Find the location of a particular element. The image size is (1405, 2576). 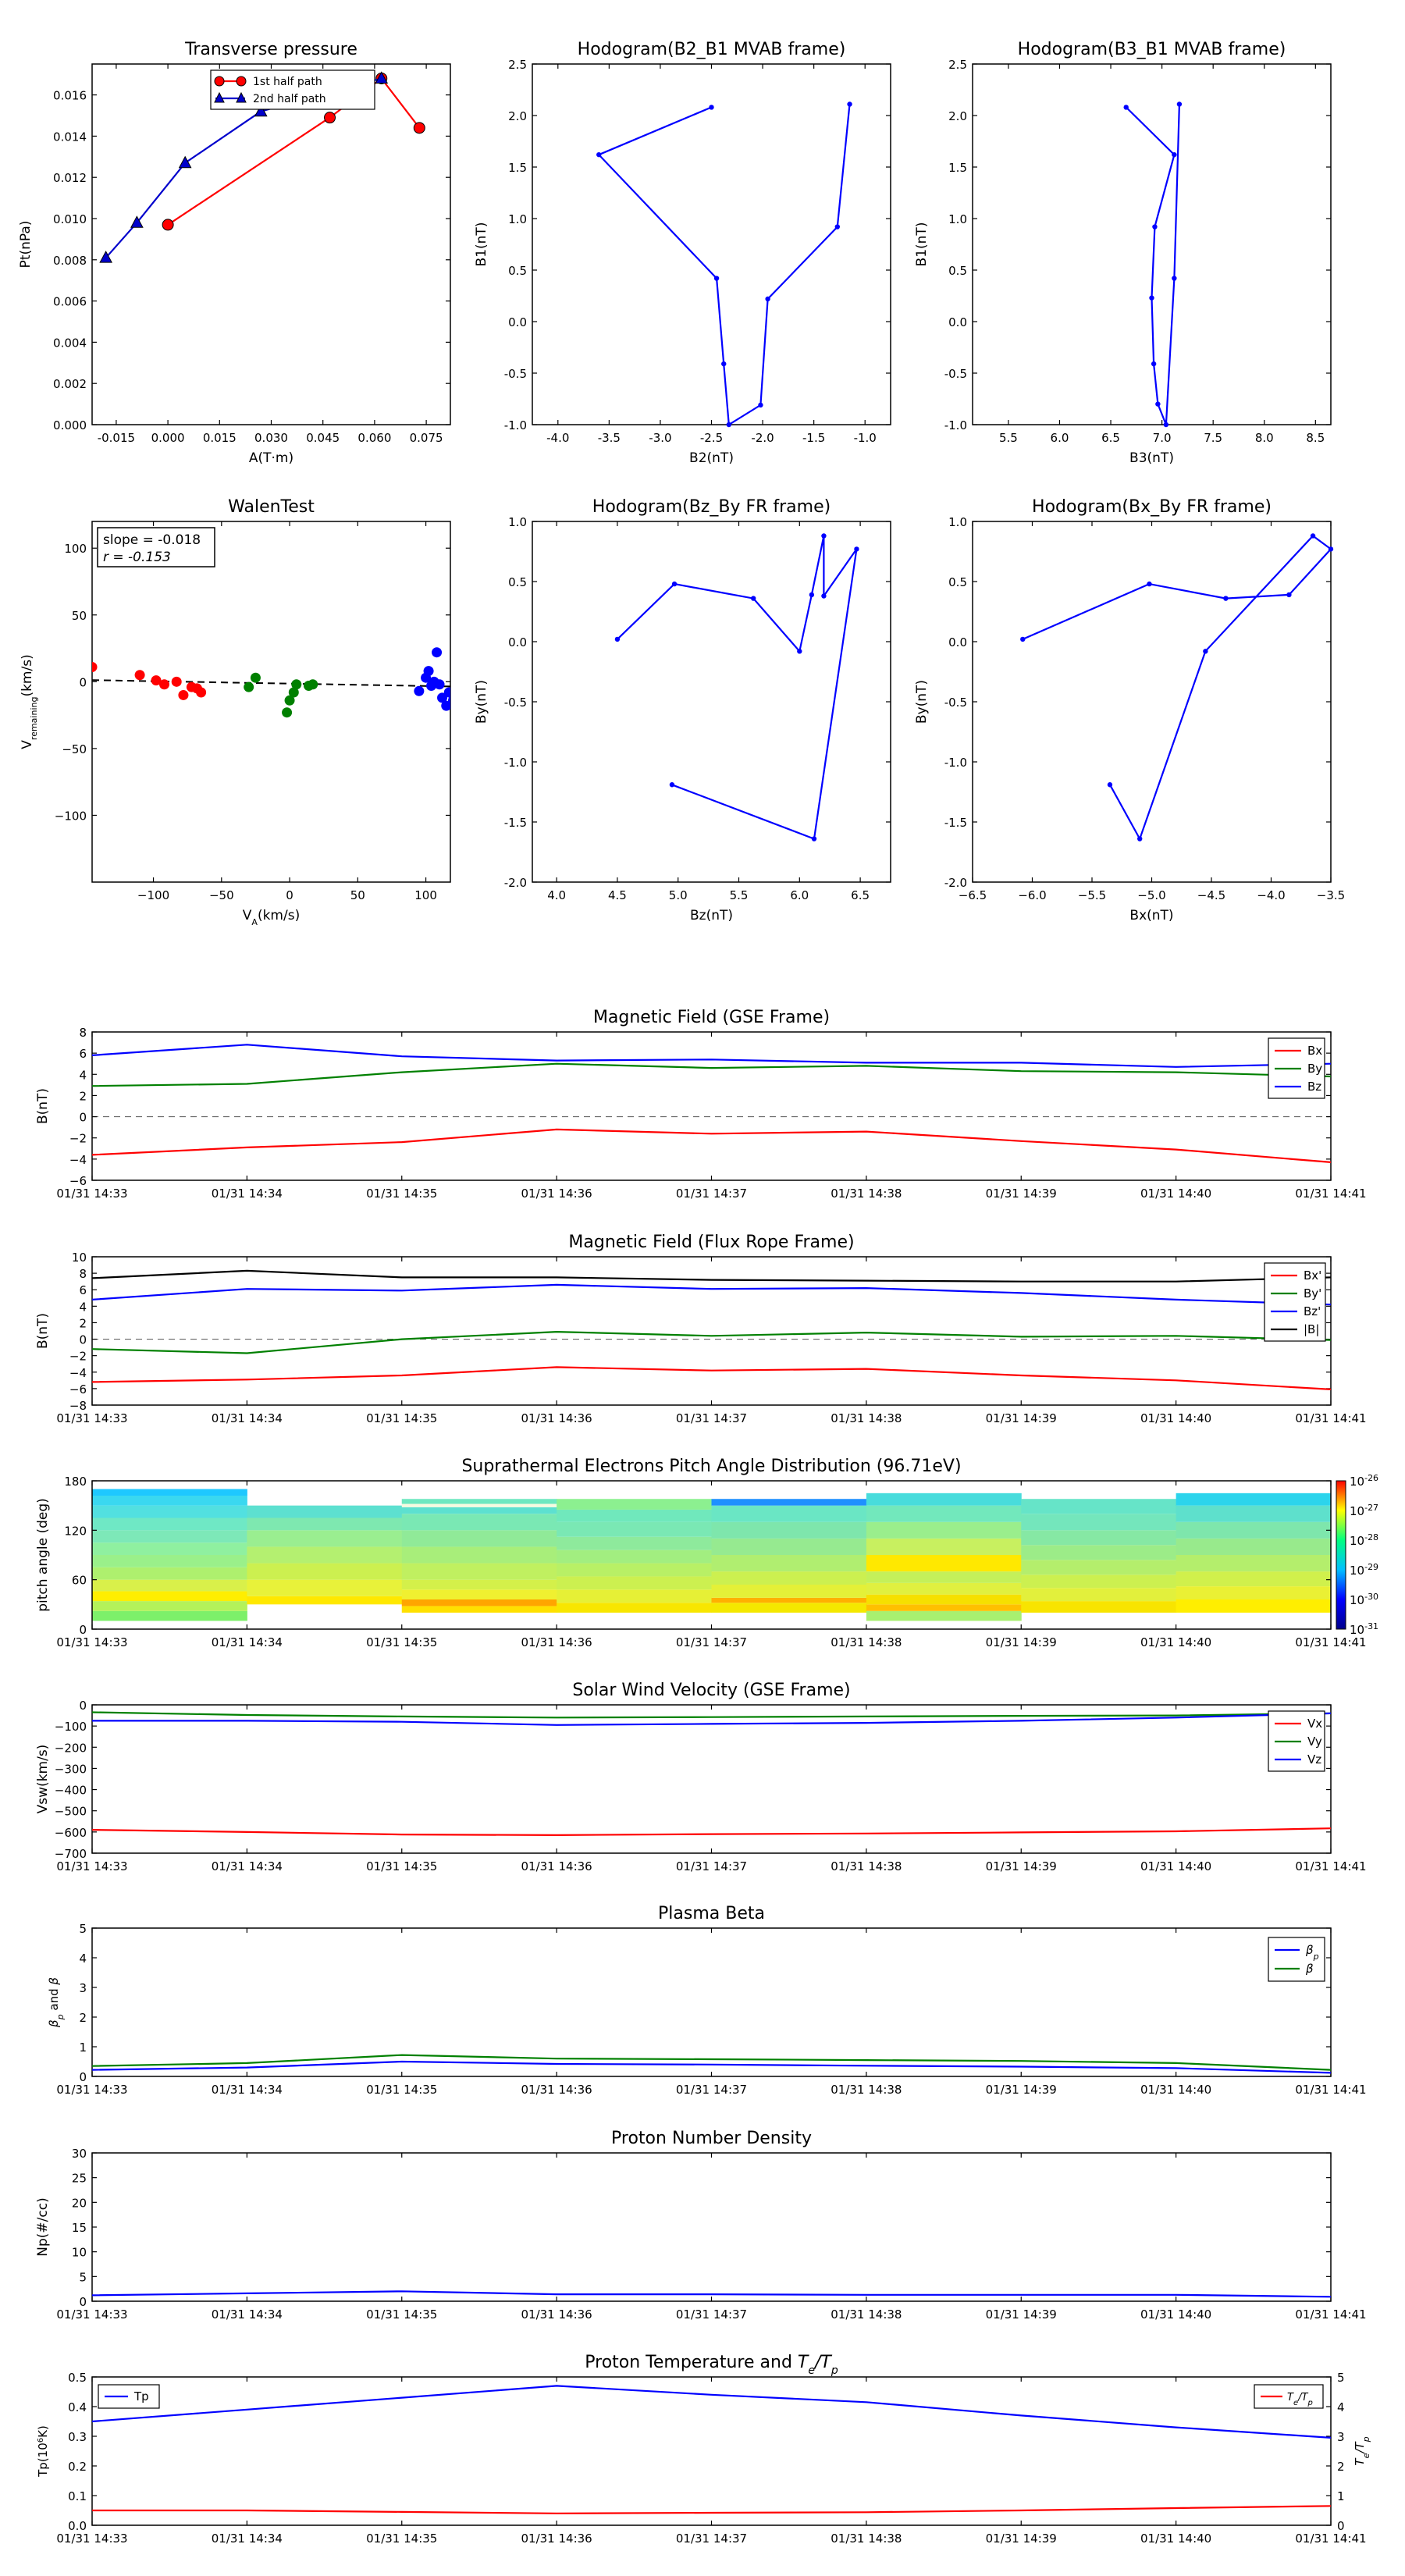

np-xtick-label: 01/31 14:39 is located at coordinates (1022, 2314).